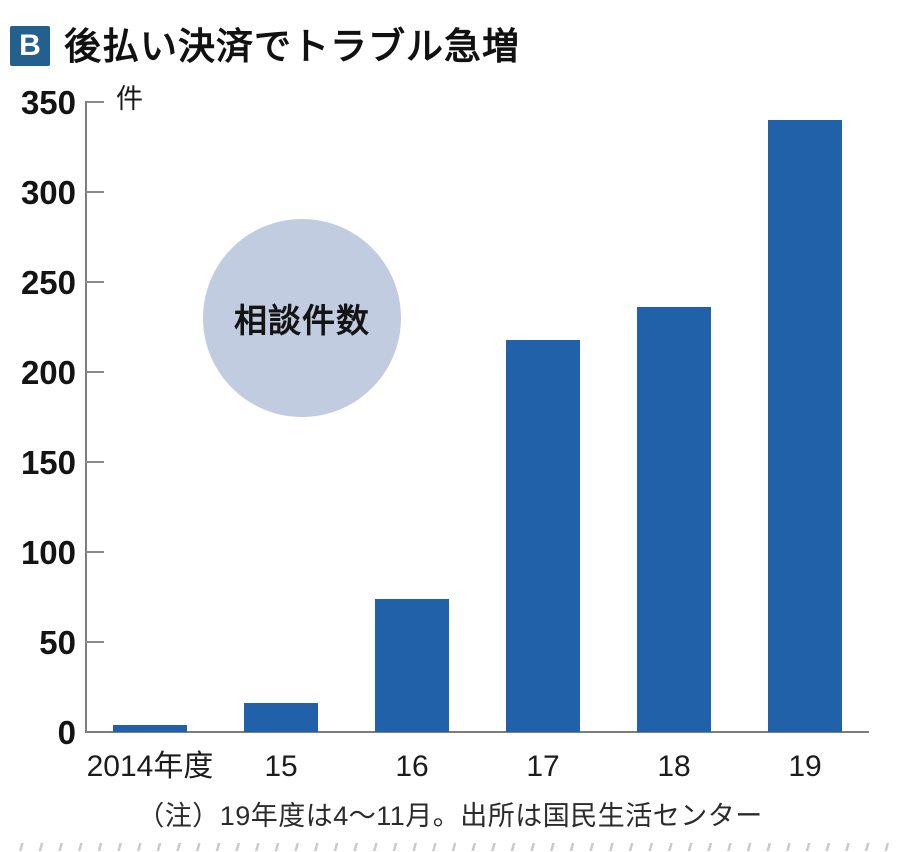 Image resolution: width=900 pixels, height=852 pixels. What do you see at coordinates (412, 766) in the screenshot?
I see `x-tick-label: 16` at bounding box center [412, 766].